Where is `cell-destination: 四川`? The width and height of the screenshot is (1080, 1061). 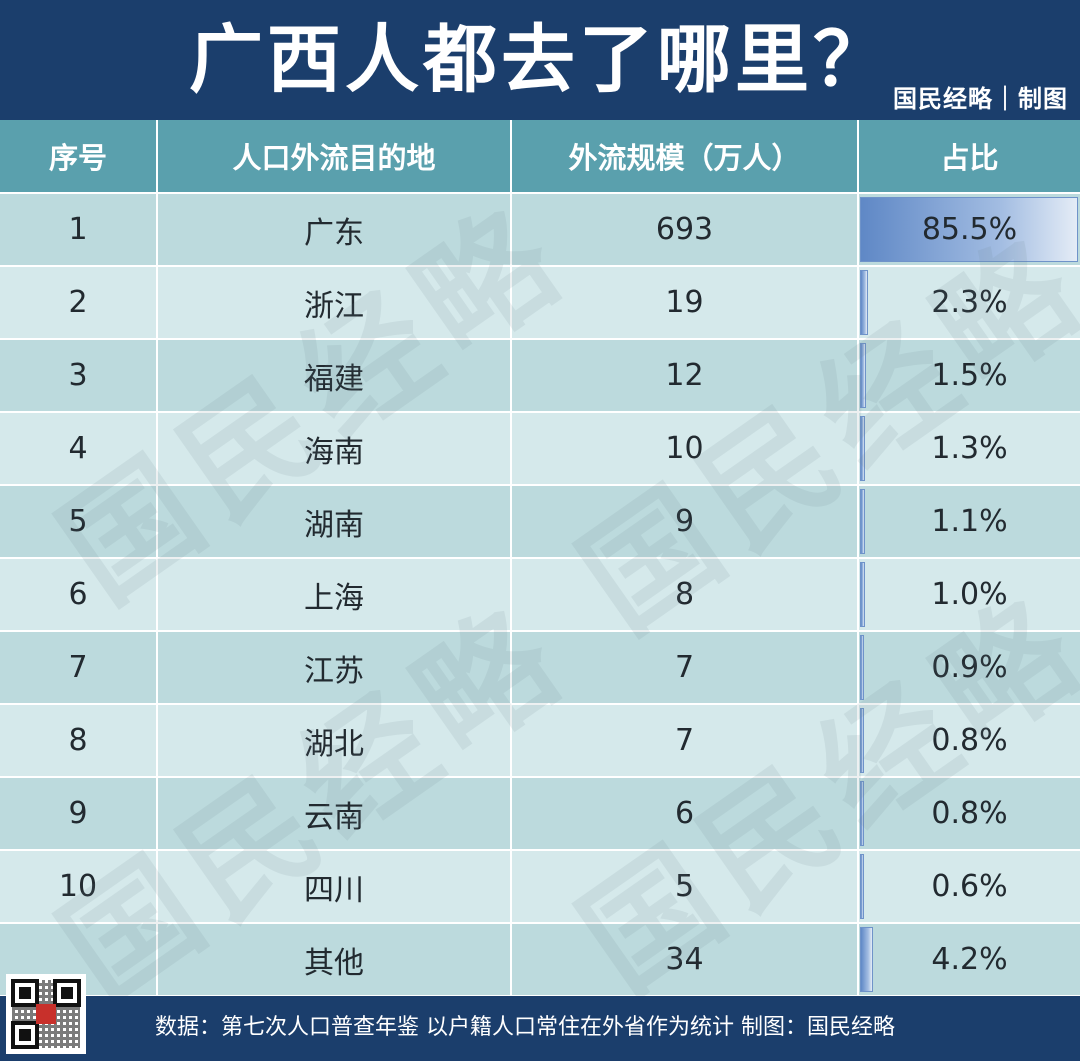
cell-destination: 四川 is located at coordinates (334, 887).